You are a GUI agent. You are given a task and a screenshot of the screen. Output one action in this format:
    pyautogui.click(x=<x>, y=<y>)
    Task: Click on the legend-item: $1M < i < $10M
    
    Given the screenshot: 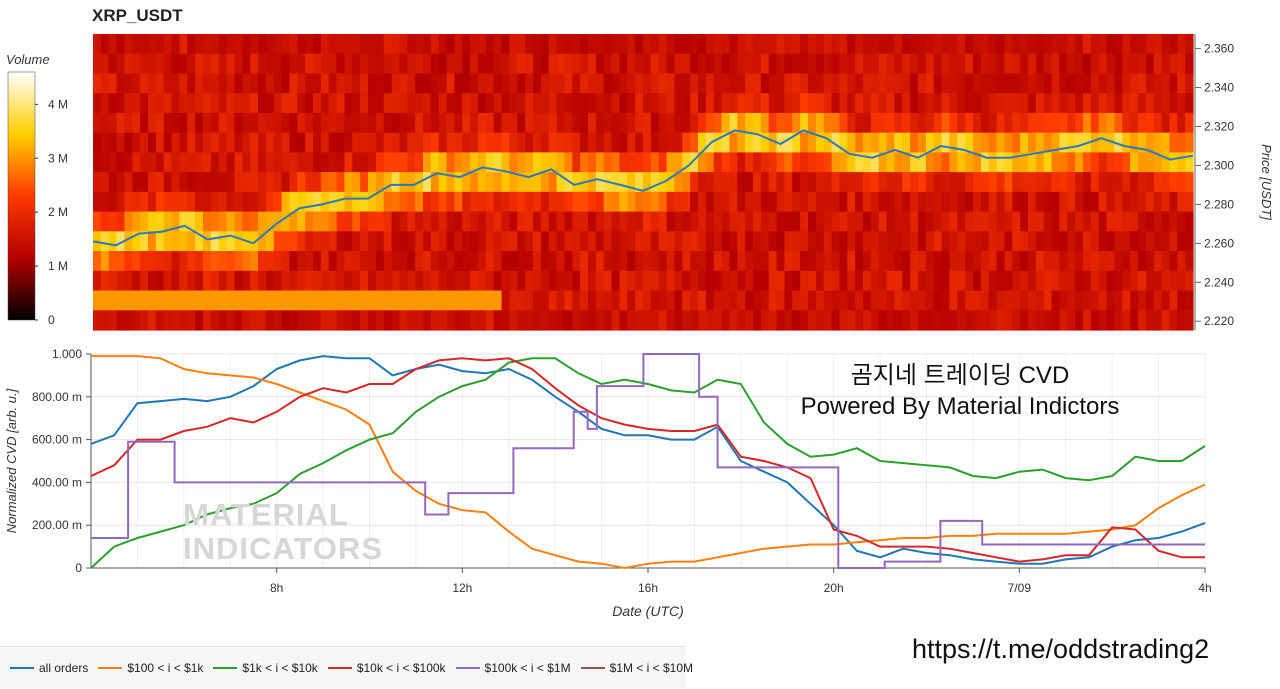 What is the action you would take?
    pyautogui.click(x=636, y=668)
    